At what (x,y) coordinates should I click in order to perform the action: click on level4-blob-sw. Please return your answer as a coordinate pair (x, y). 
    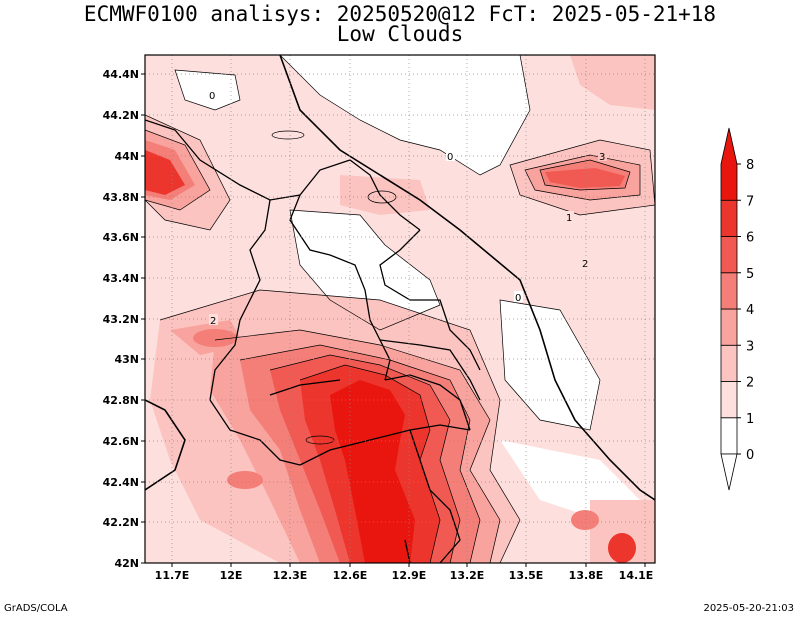
    Looking at the image, I should click on (245, 480).